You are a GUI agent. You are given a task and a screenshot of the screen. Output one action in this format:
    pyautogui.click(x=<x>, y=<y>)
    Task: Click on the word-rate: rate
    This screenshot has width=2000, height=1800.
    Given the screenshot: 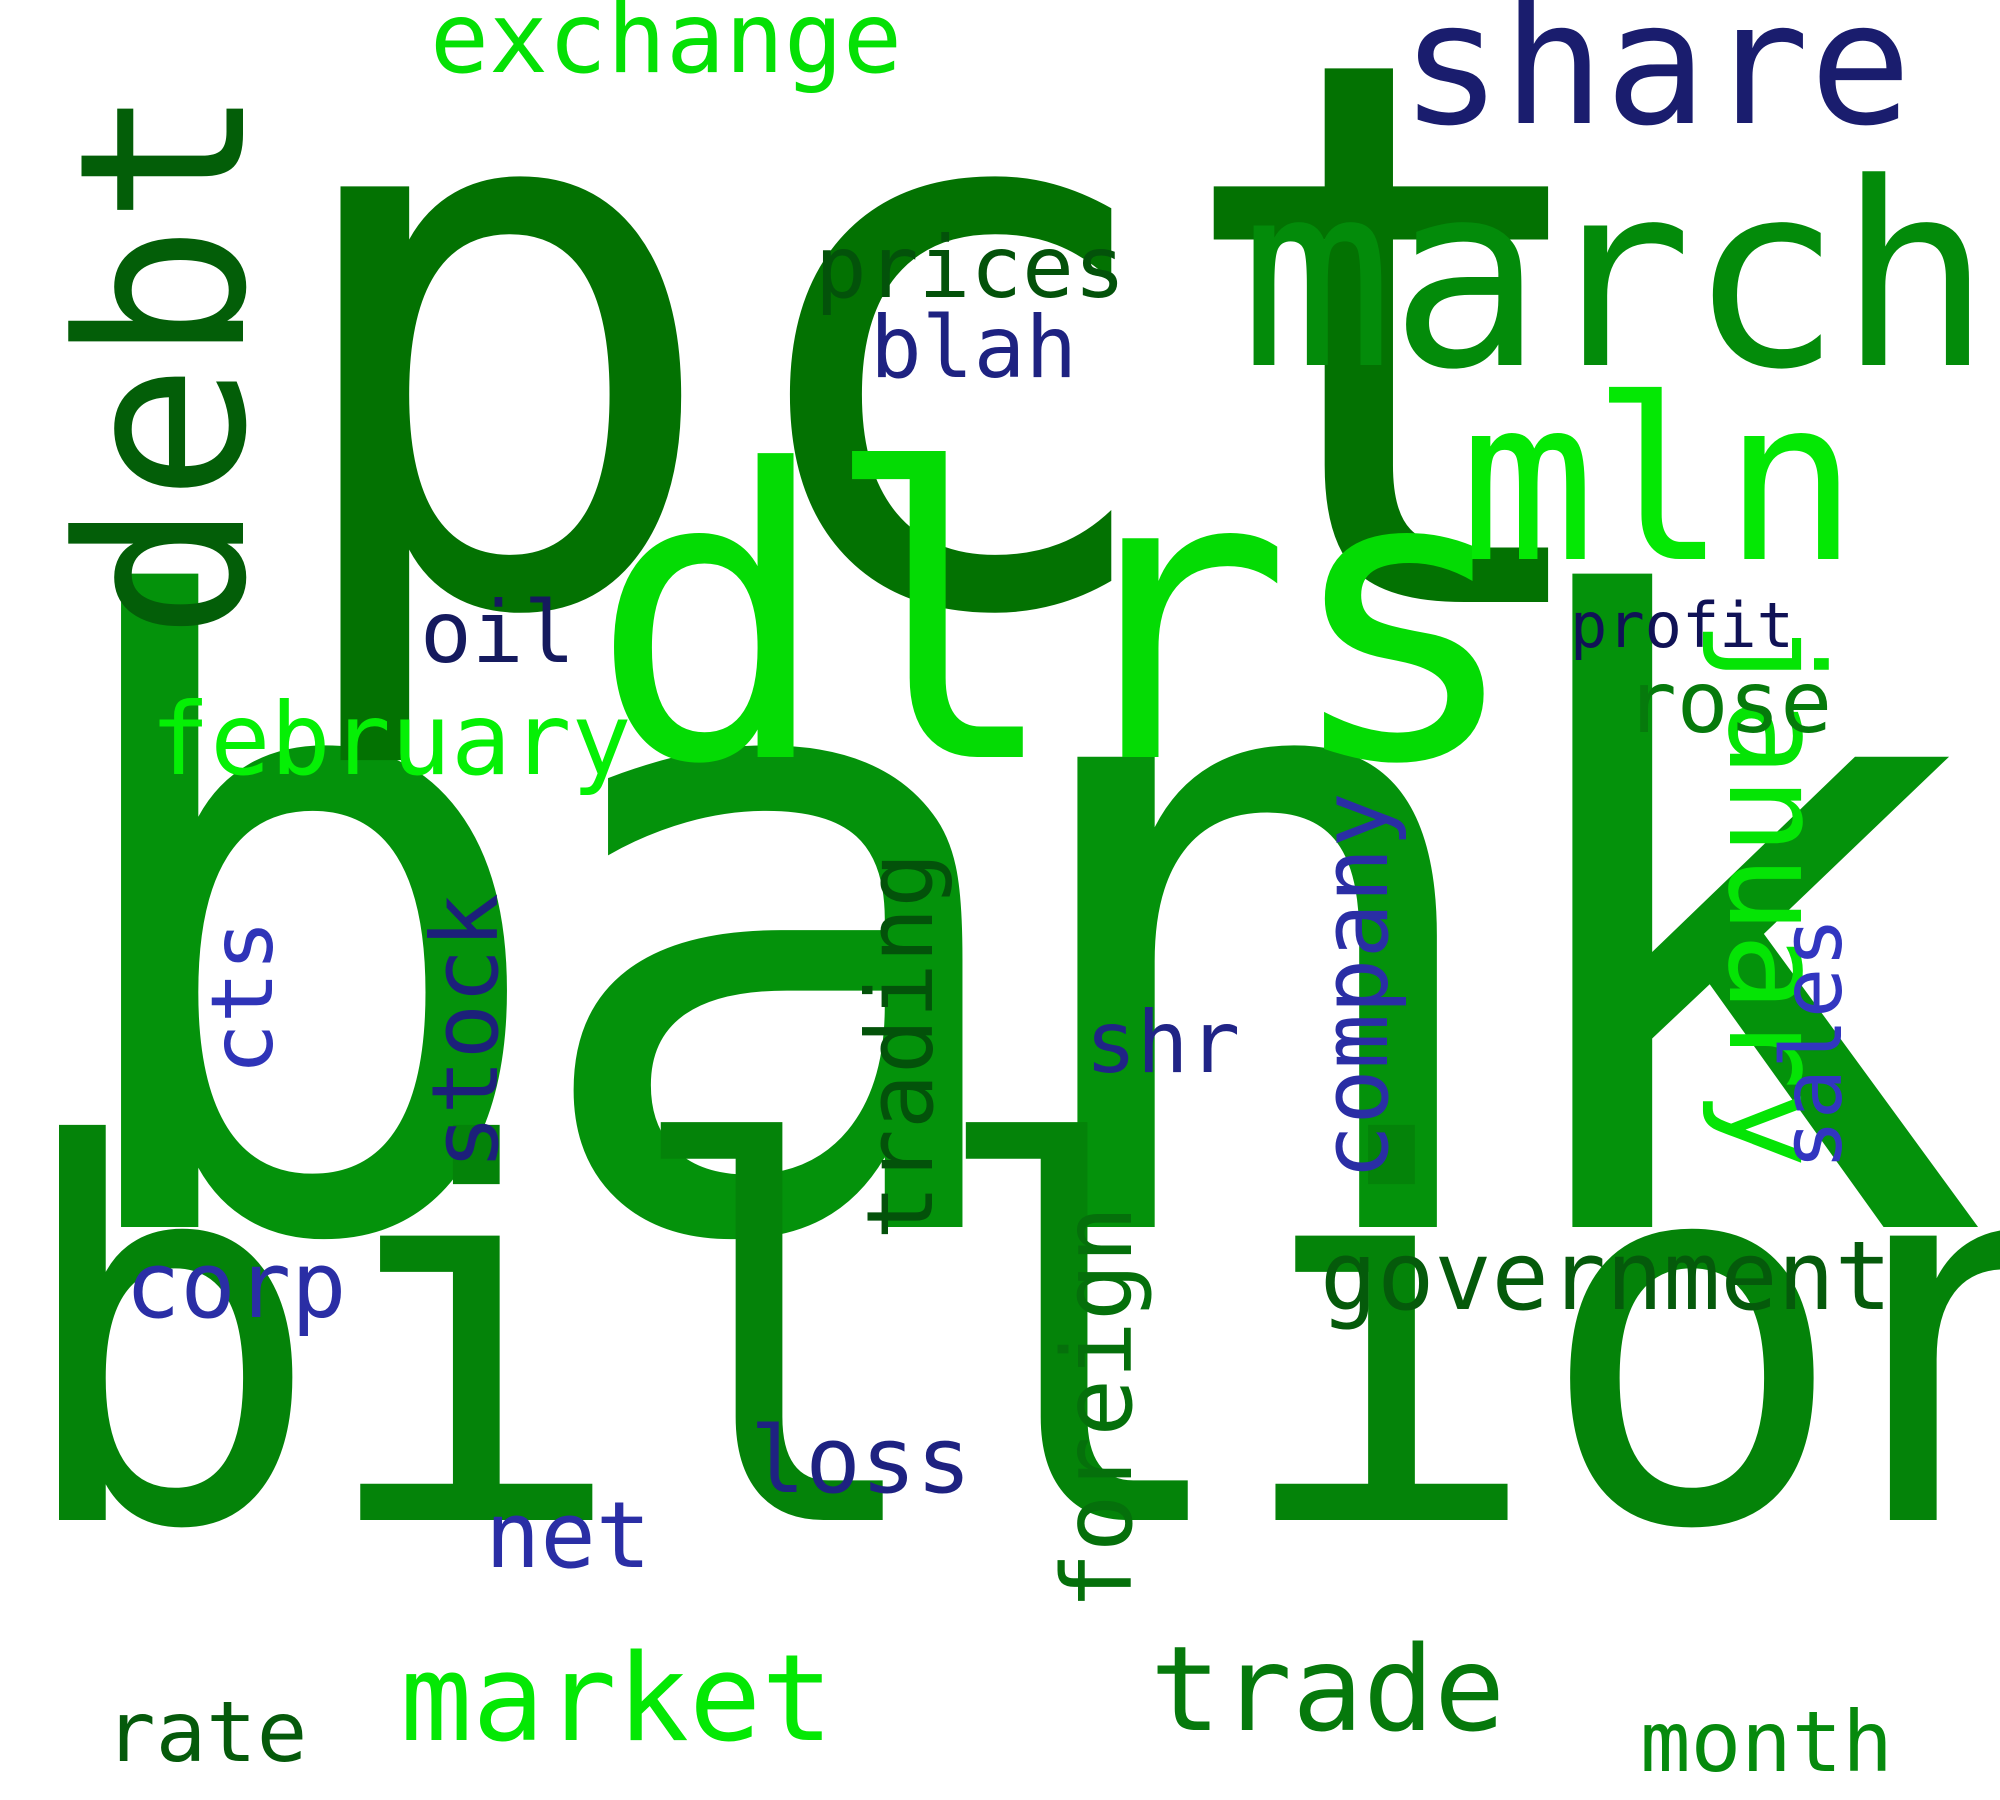 What is the action you would take?
    pyautogui.click(x=206, y=1732)
    